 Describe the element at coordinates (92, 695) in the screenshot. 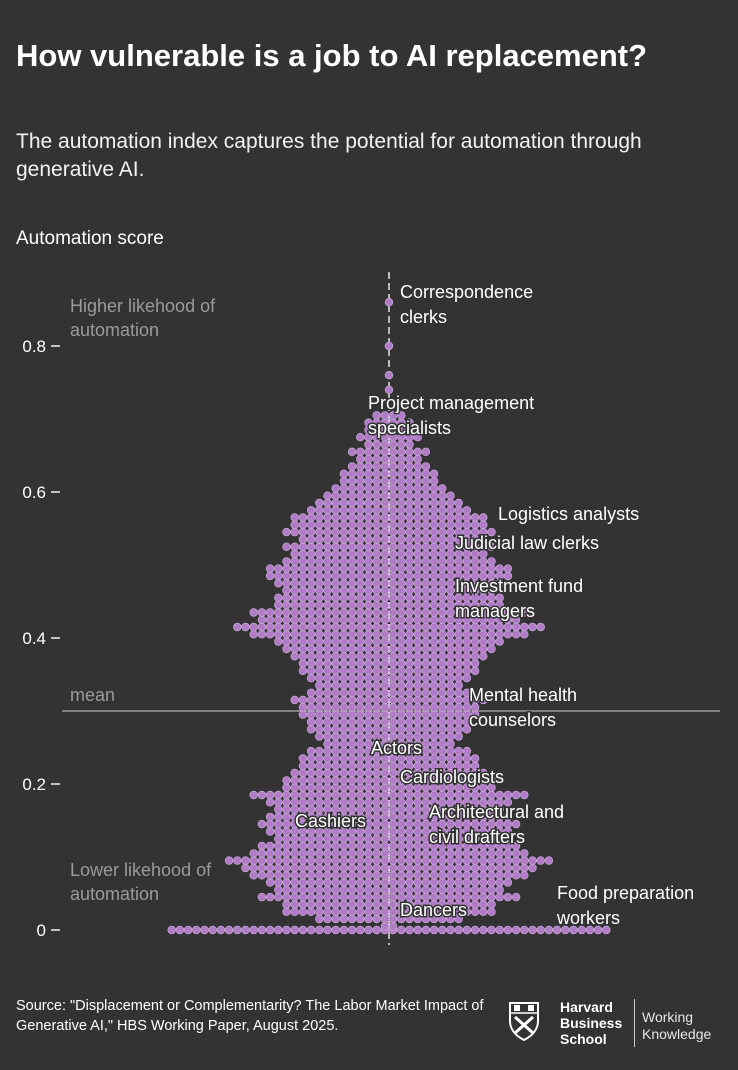

I see `mean-label: mean` at that location.